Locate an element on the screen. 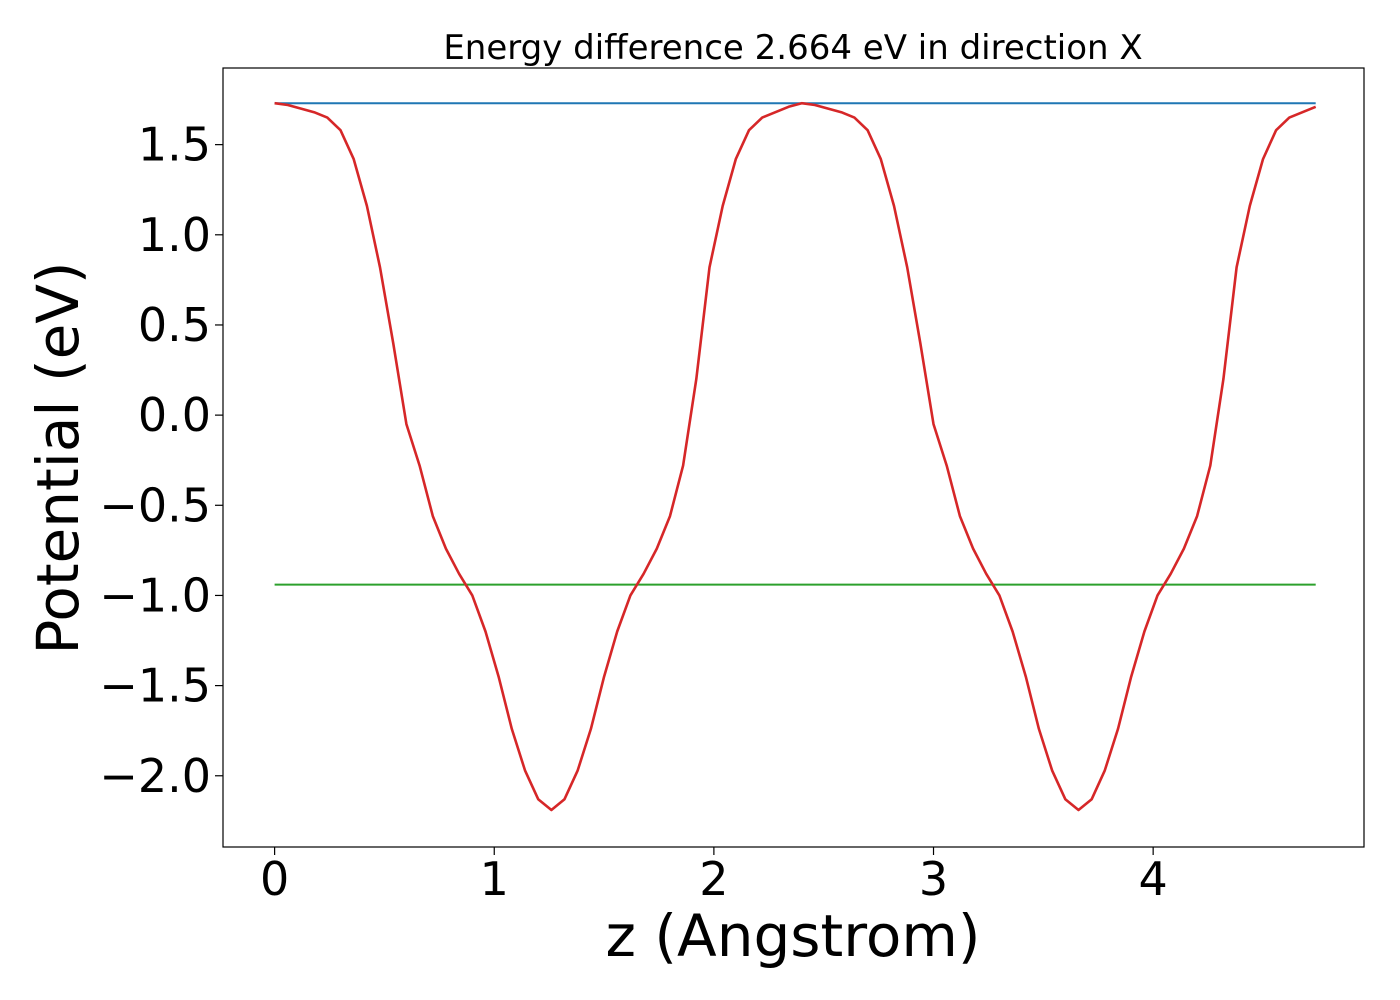 This screenshot has height=1000, width=1400. x-tick-label: 3 is located at coordinates (933, 879).